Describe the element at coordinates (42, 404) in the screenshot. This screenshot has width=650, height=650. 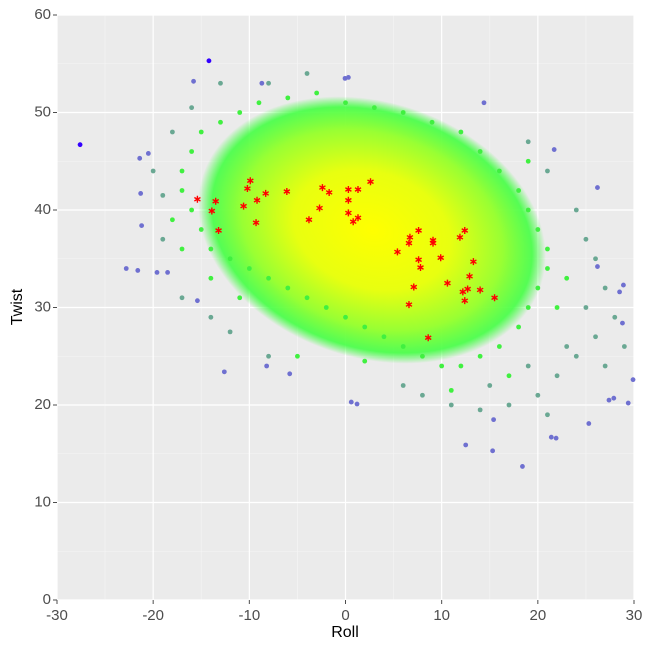
I see `y-tick-label: 20` at that location.